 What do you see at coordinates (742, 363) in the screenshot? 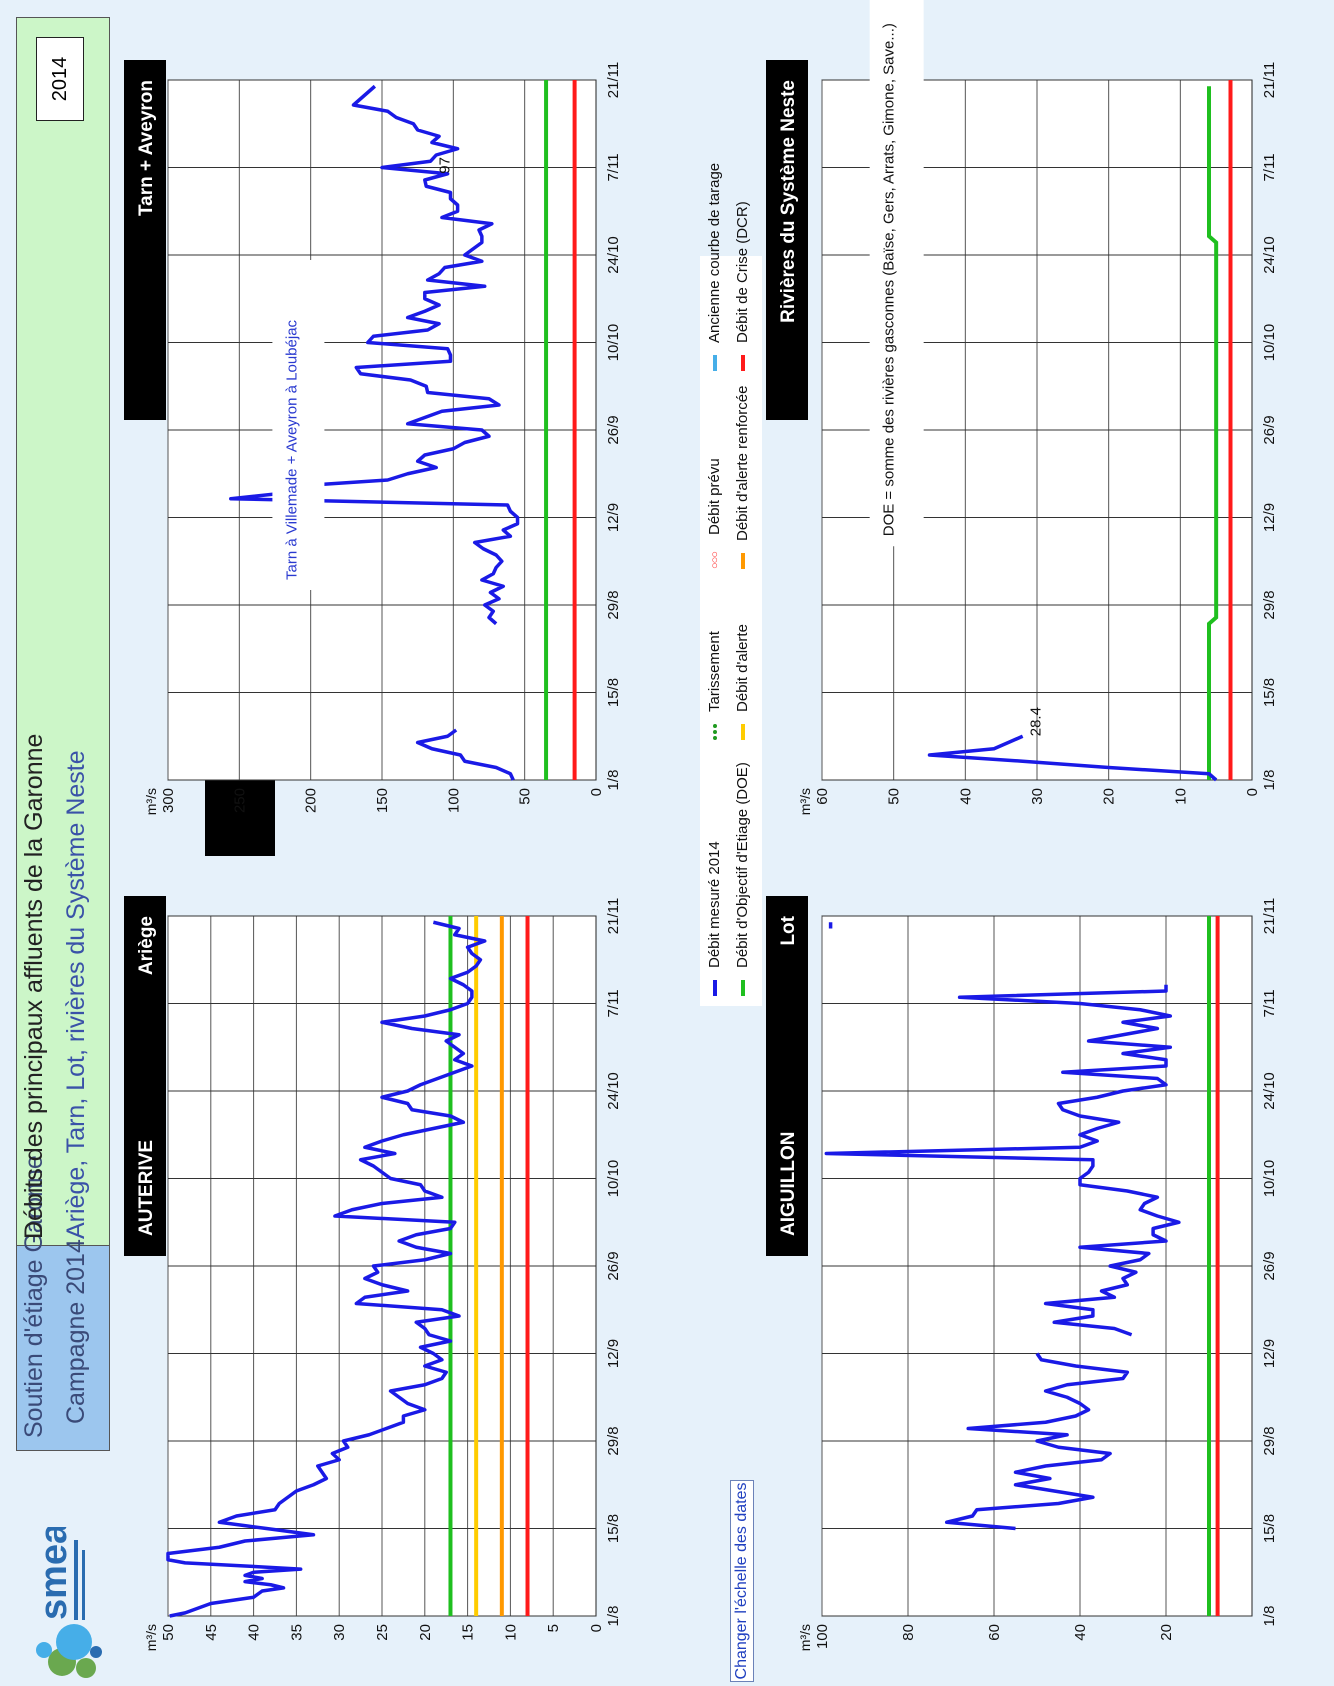
I see `legend-crisis-swatch` at bounding box center [742, 363].